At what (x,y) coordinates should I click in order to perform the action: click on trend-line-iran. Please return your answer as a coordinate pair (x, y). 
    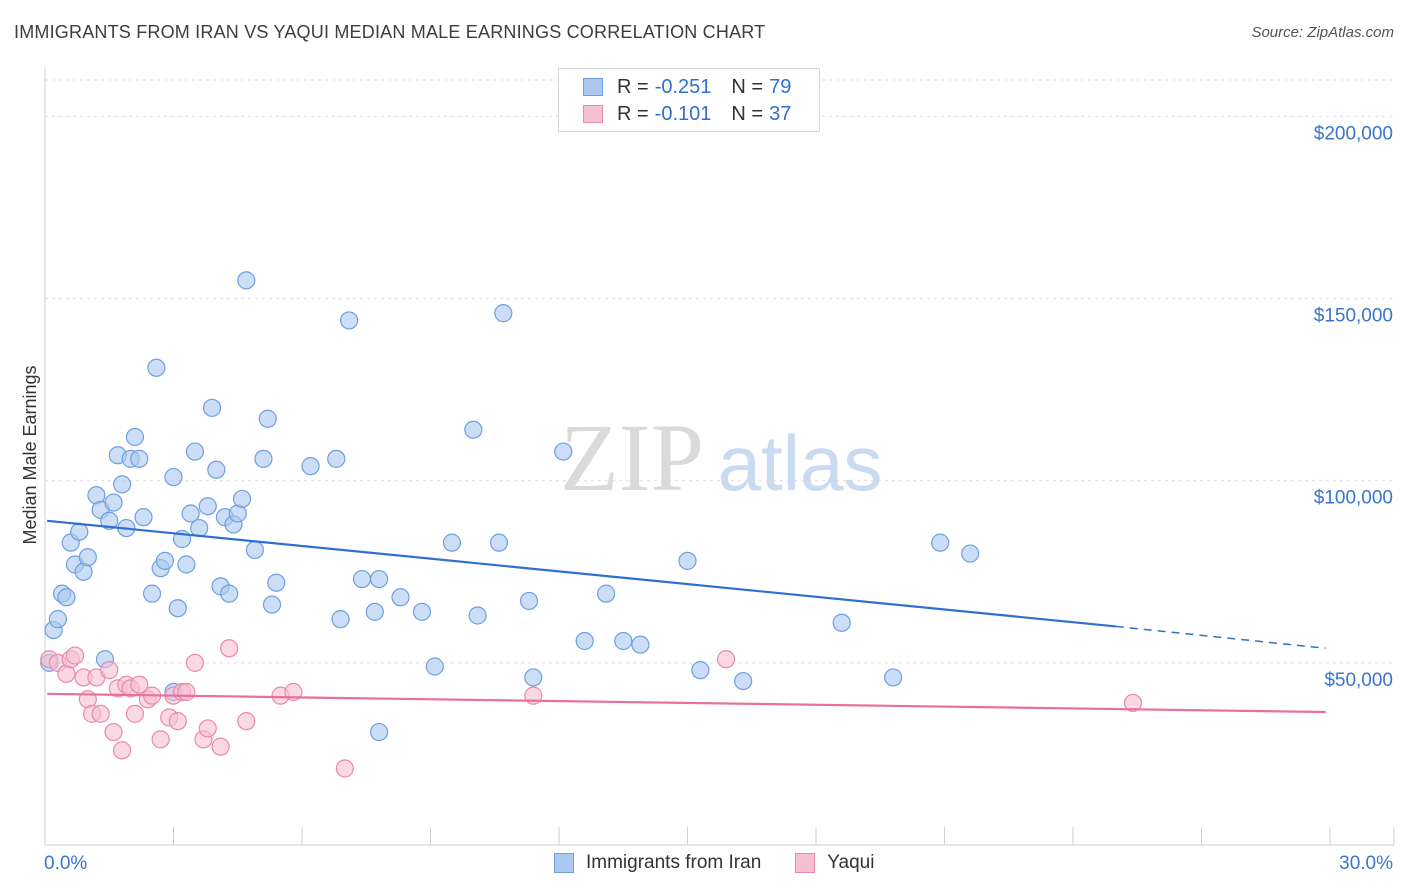
    Looking at the image, I should click on (581, 573).